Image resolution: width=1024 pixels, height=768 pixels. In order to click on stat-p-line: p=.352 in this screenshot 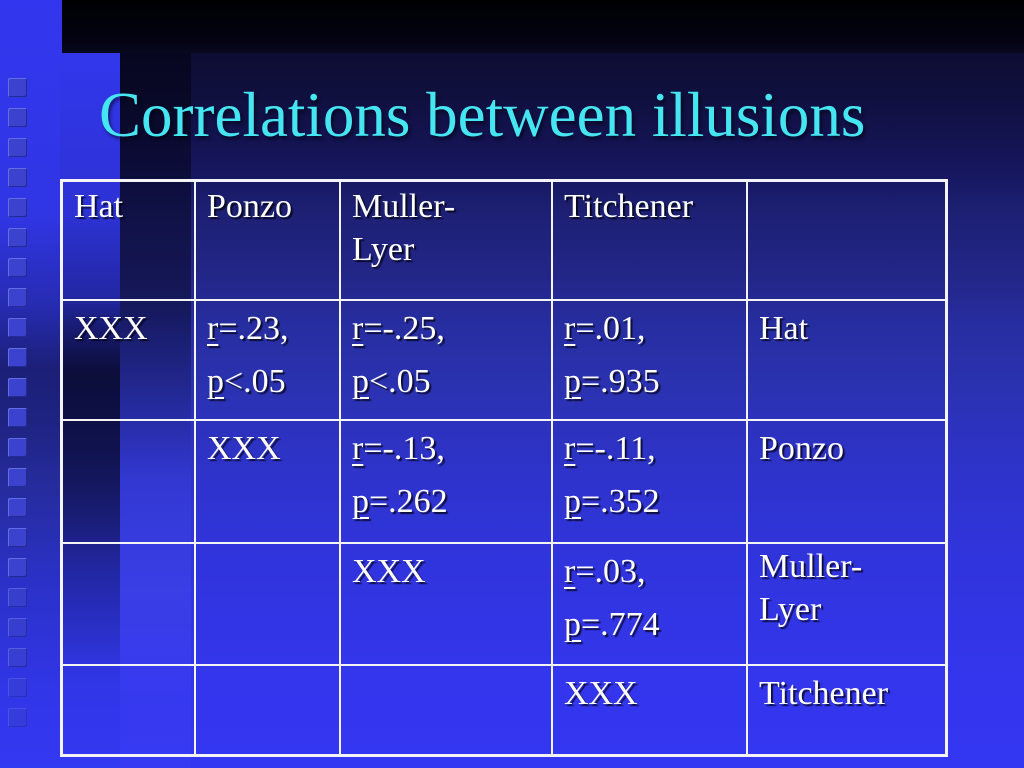, I will do `click(649, 502)`.